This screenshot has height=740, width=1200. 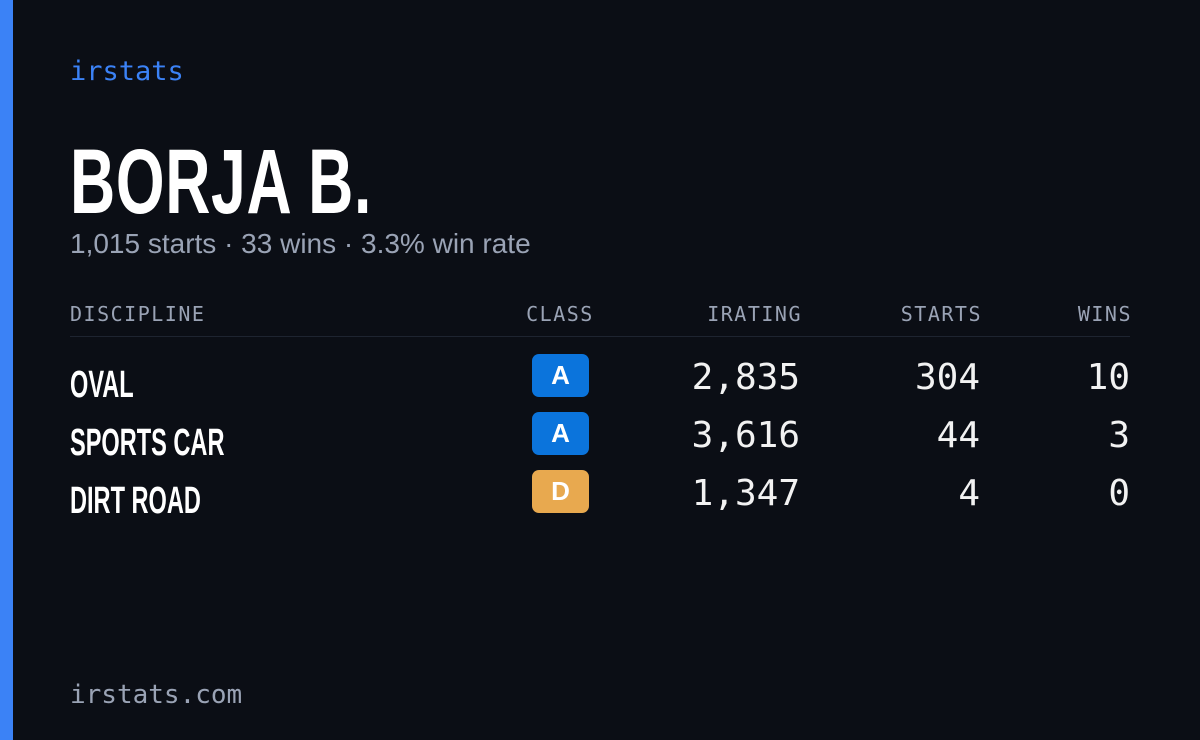 I want to click on divider, so click(x=600, y=336).